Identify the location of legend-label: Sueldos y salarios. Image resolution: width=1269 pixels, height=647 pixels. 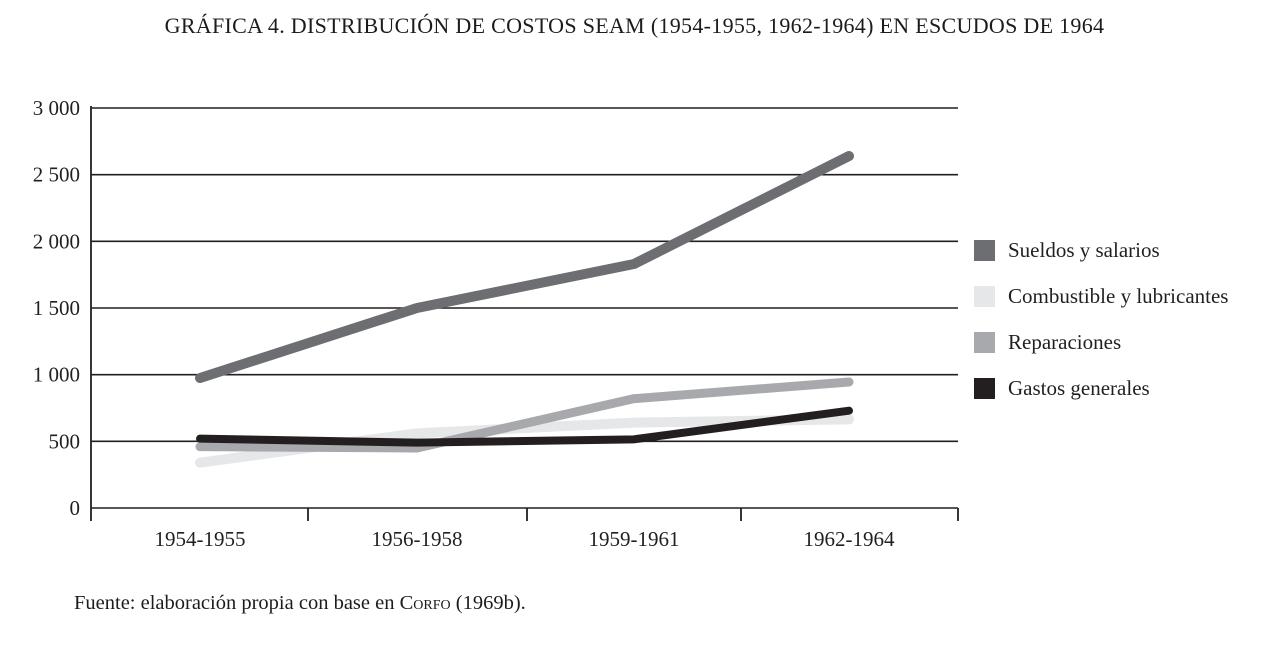
(1084, 250).